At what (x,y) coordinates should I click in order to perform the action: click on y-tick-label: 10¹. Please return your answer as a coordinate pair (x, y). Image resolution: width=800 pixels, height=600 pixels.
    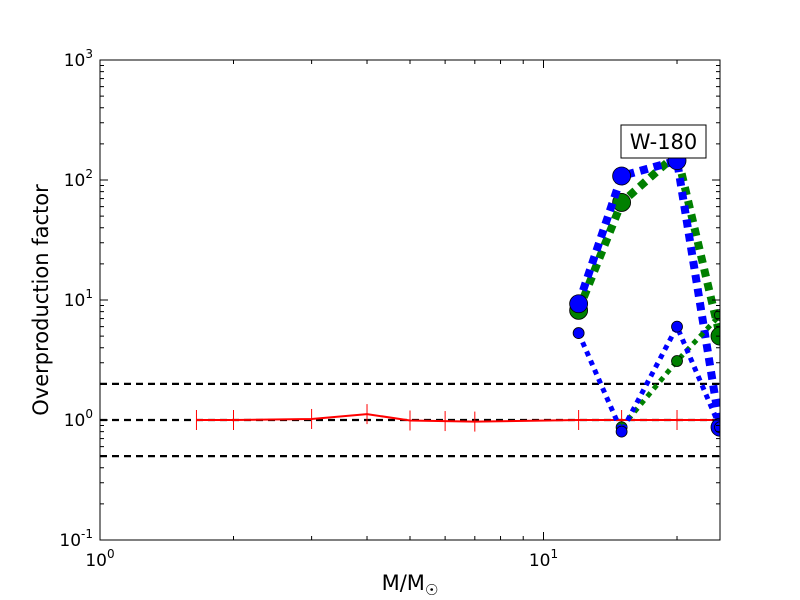
    Looking at the image, I should click on (78, 299).